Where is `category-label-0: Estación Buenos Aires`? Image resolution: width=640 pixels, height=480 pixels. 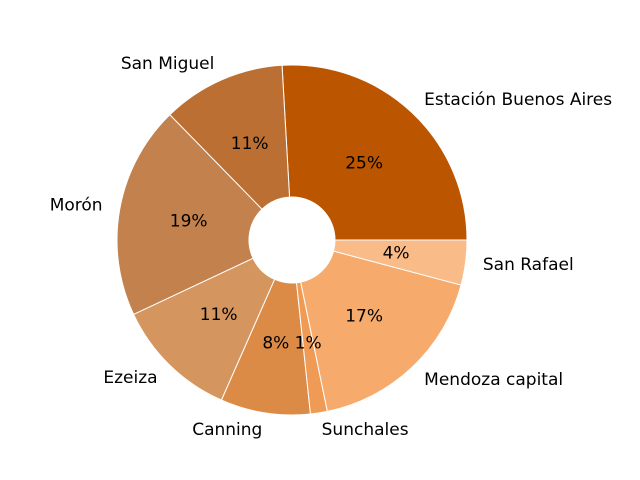 category-label-0: Estación Buenos Aires is located at coordinates (518, 100).